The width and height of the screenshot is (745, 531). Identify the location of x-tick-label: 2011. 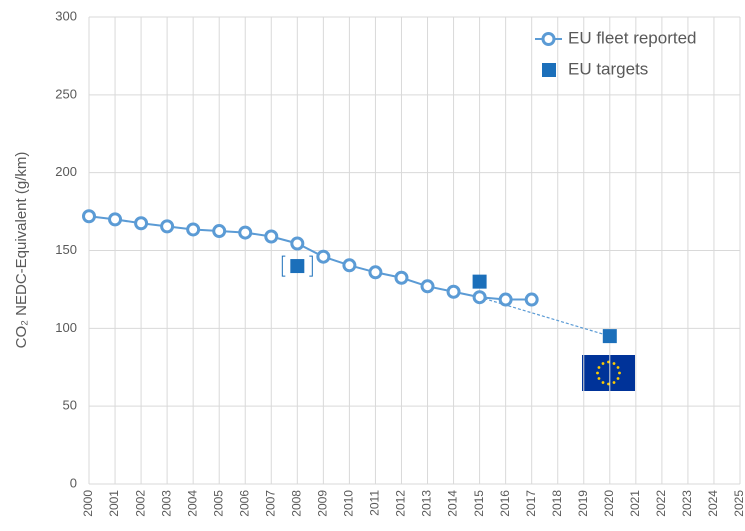
(375, 503).